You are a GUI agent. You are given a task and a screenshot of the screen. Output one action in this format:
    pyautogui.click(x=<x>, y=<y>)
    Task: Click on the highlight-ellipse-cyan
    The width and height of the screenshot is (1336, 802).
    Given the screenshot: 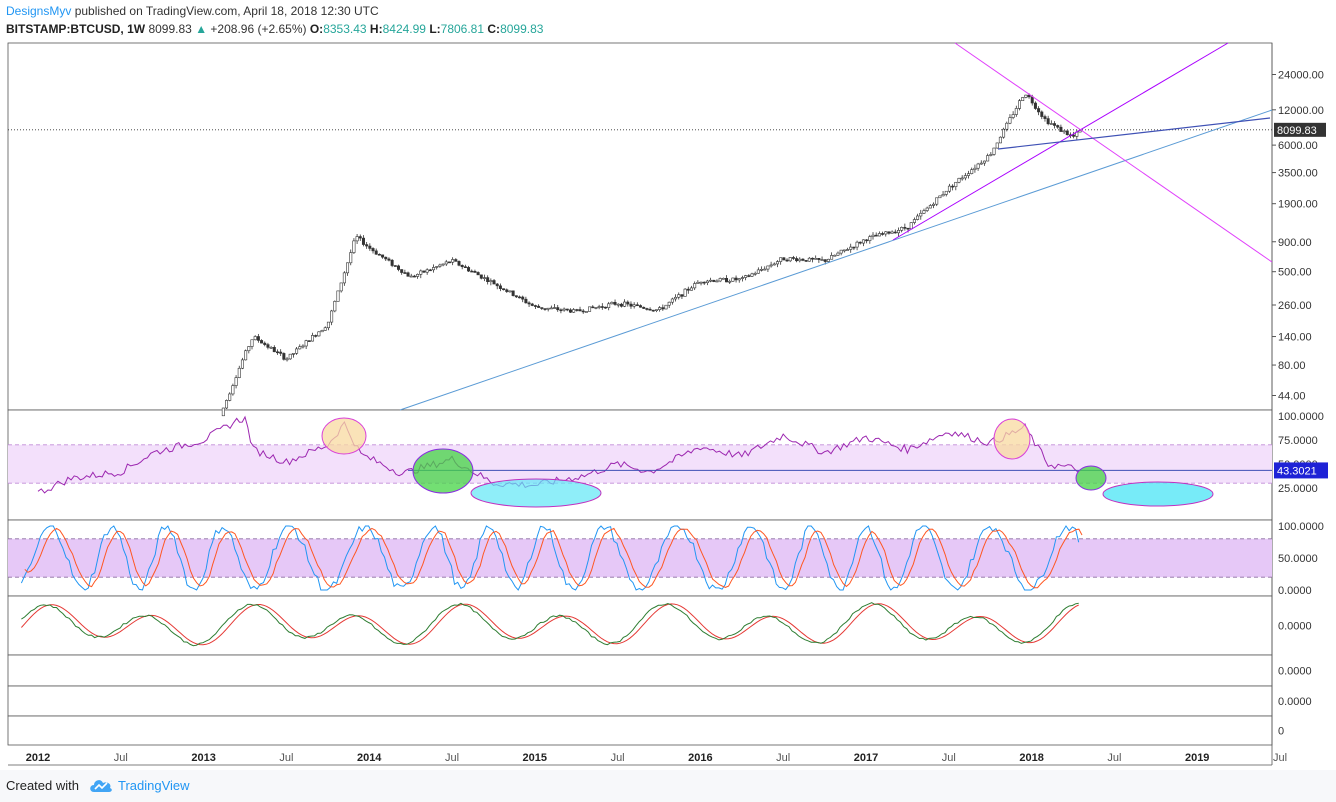 What is the action you would take?
    pyautogui.click(x=536, y=493)
    